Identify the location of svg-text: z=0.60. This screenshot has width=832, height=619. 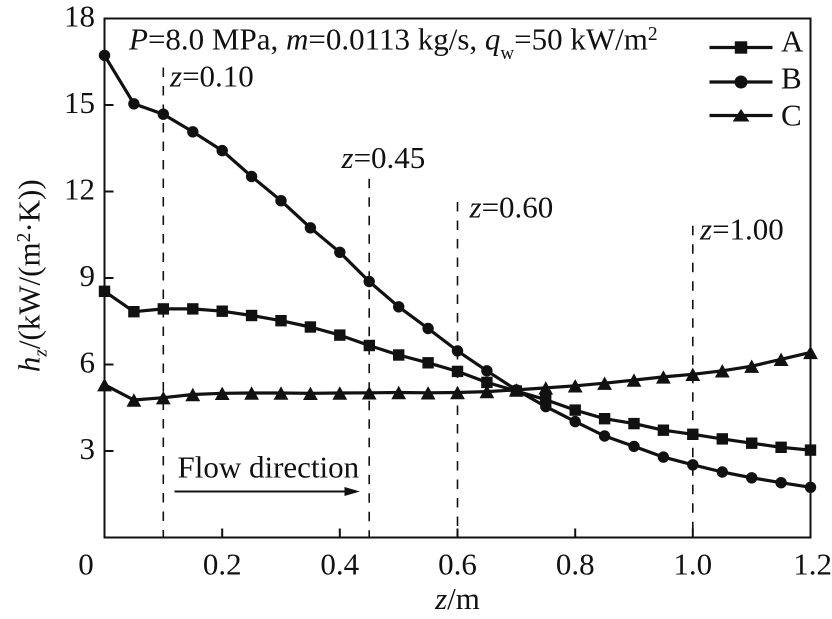
(511, 207).